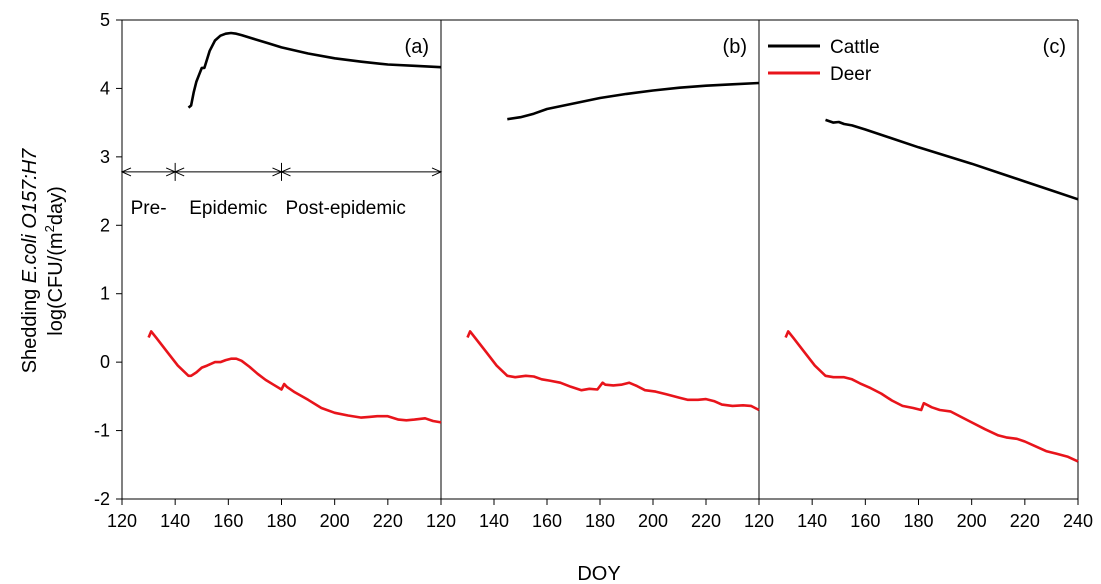 This screenshot has height=584, width=1101. What do you see at coordinates (613, 371) in the screenshot?
I see `series-deer-panel-b` at bounding box center [613, 371].